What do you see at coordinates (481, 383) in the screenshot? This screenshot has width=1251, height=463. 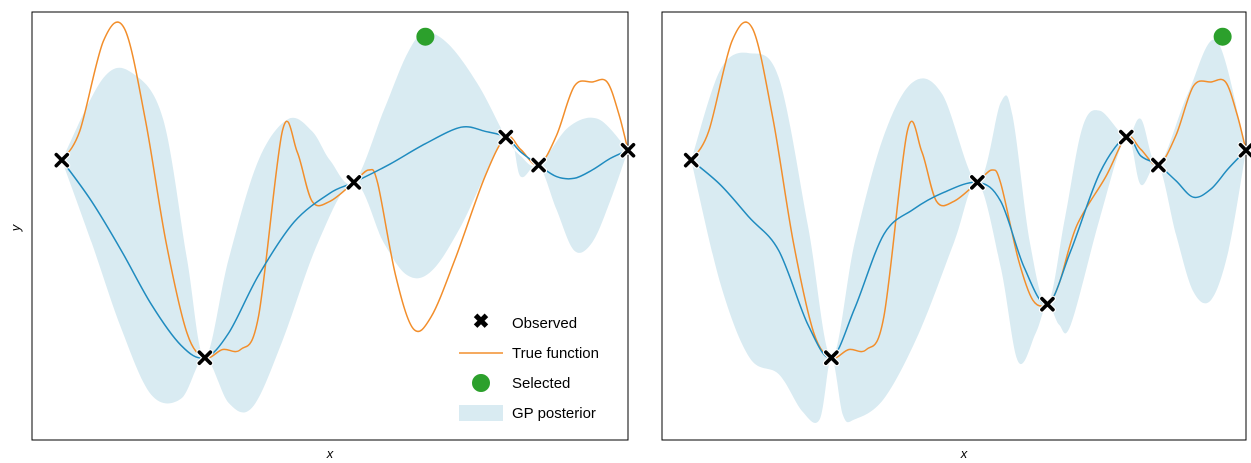 I see `legend-selected-dot` at bounding box center [481, 383].